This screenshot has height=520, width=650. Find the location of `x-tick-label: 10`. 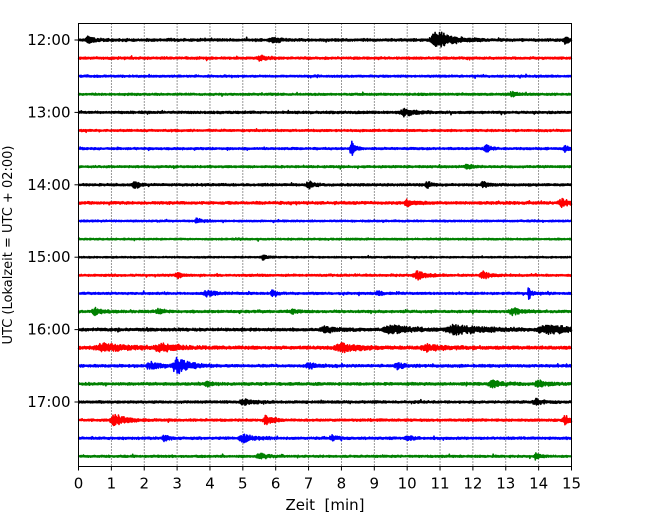

x-tick-label: 10 is located at coordinates (407, 484).